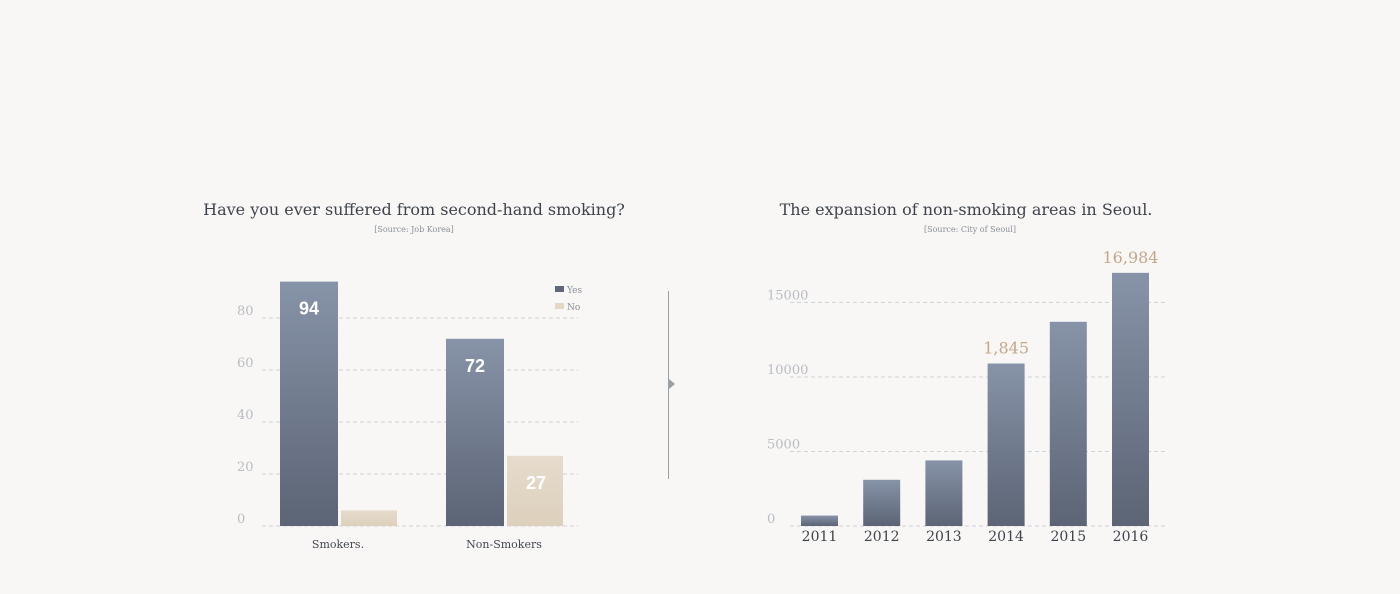  Describe the element at coordinates (783, 444) in the screenshot. I see `y-tick-label: 5000` at that location.